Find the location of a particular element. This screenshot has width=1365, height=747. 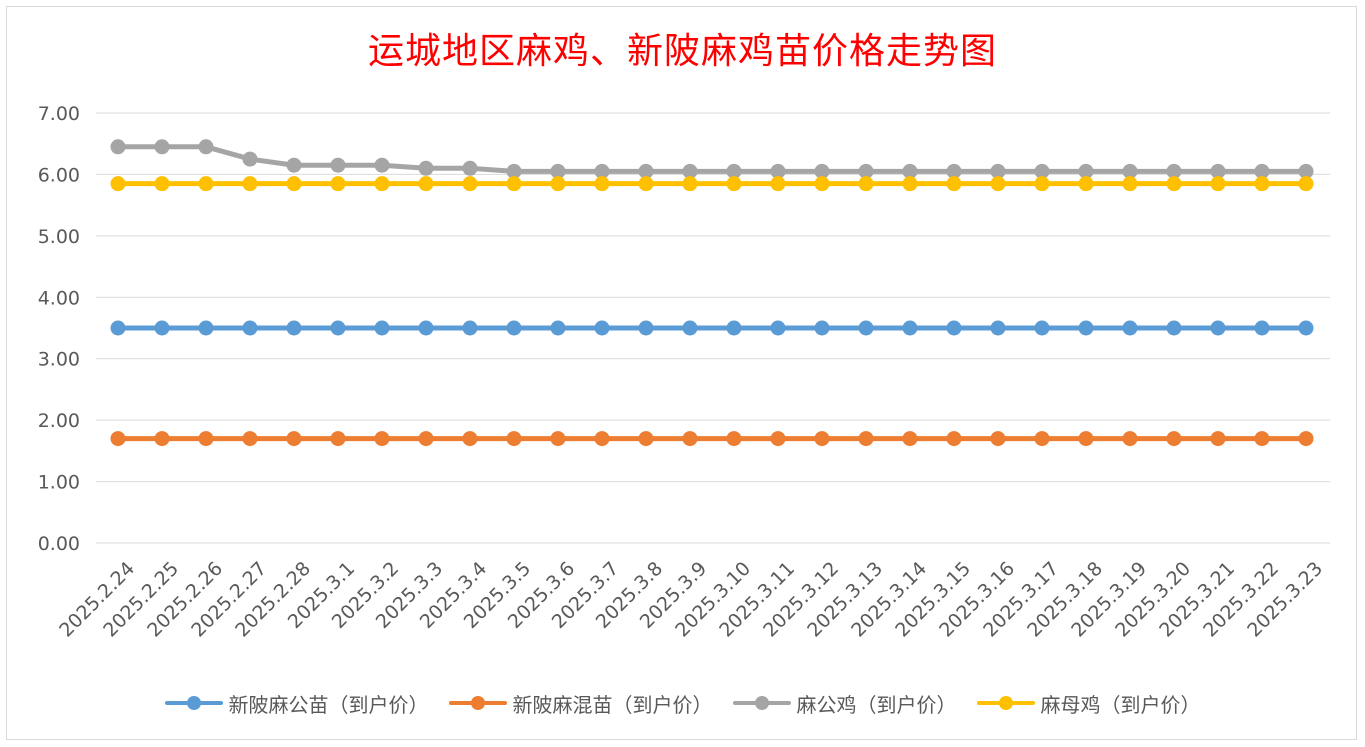

y-tick-label: 5.00 is located at coordinates (59, 237).